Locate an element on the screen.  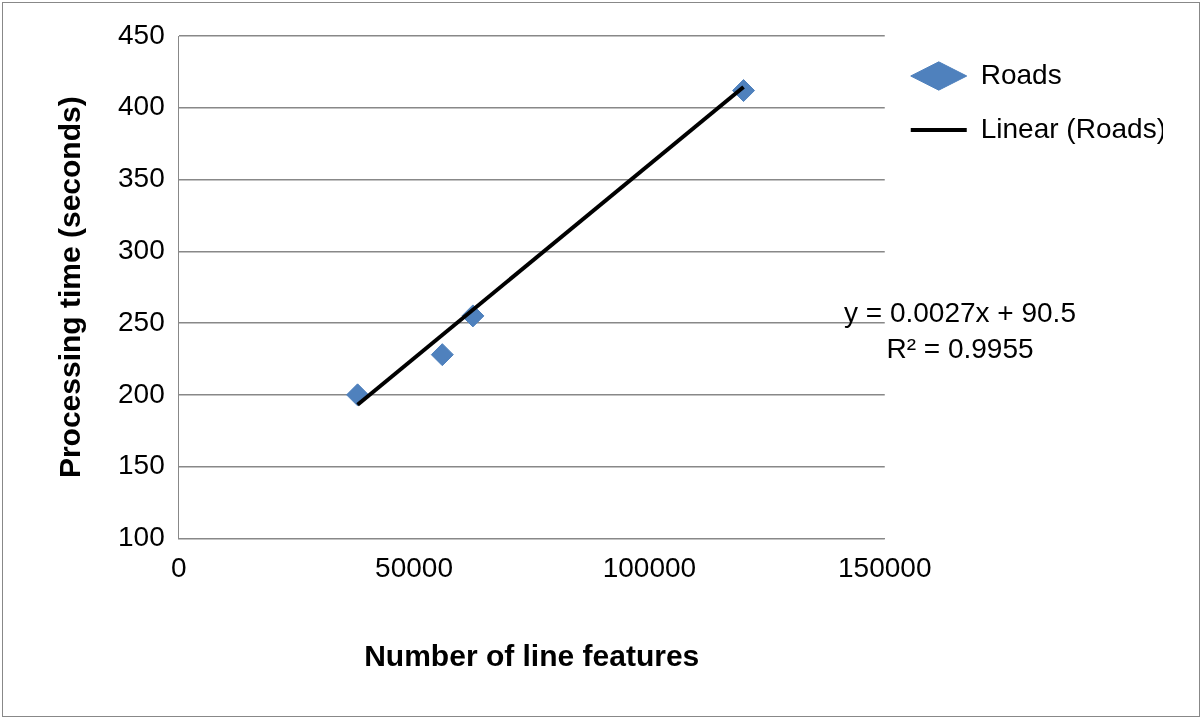
y-tick-label: 100 is located at coordinates (141, 537).